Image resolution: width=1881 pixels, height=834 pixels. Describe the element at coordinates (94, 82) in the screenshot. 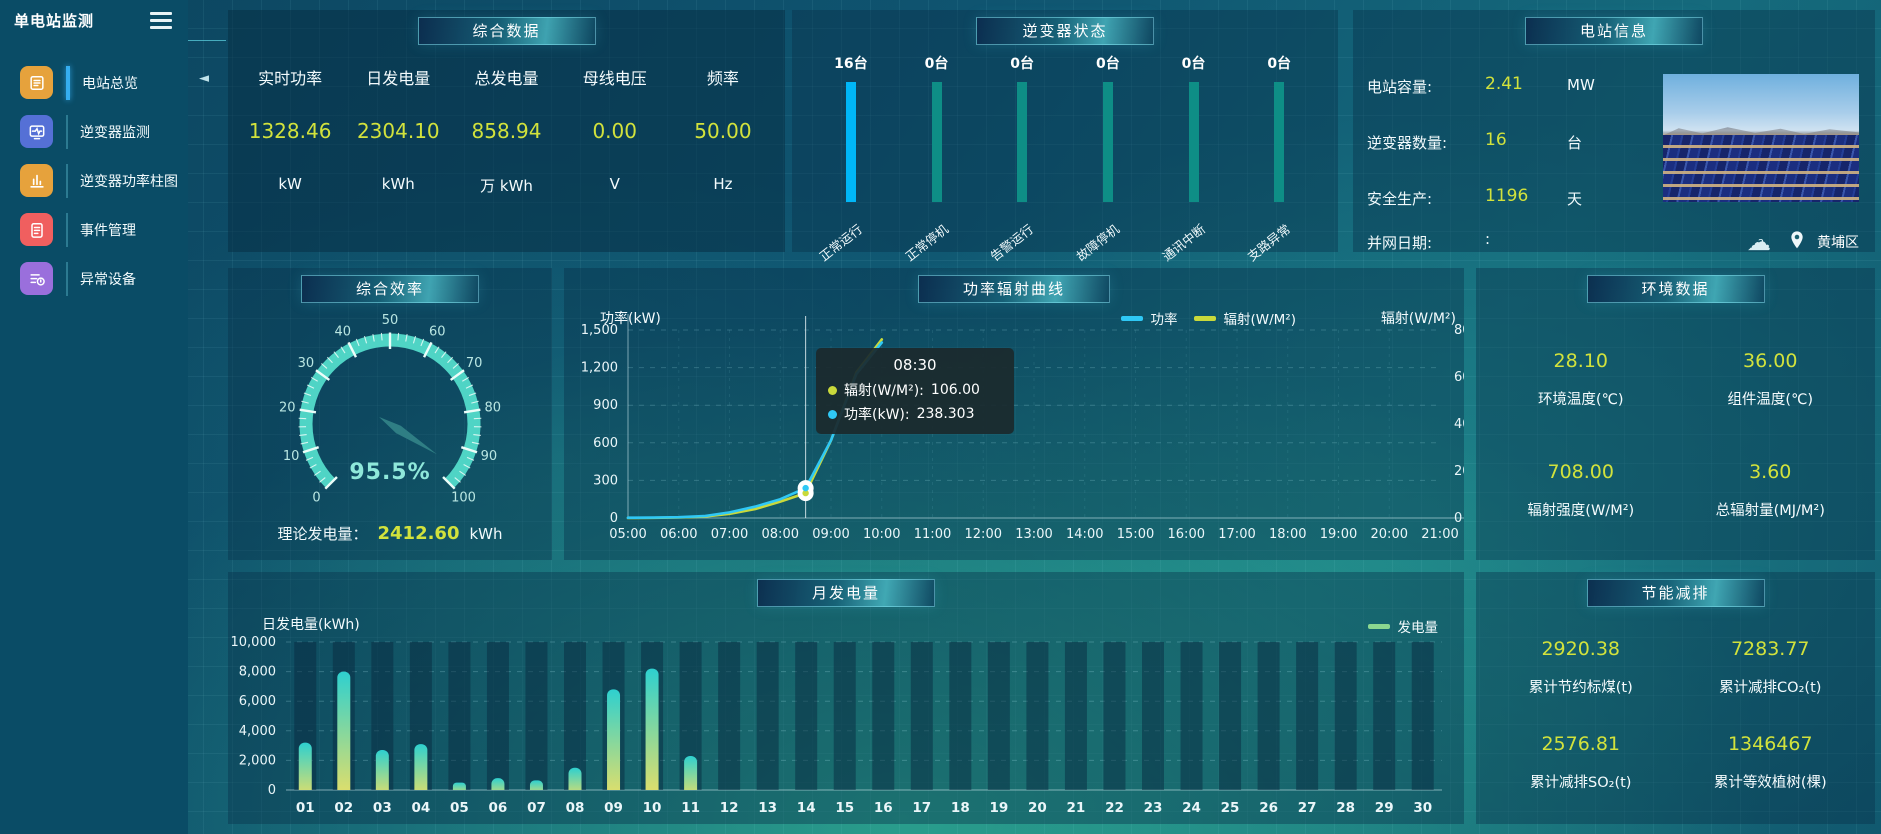

I see `sidebar-item-station-overview: 电站总览` at that location.